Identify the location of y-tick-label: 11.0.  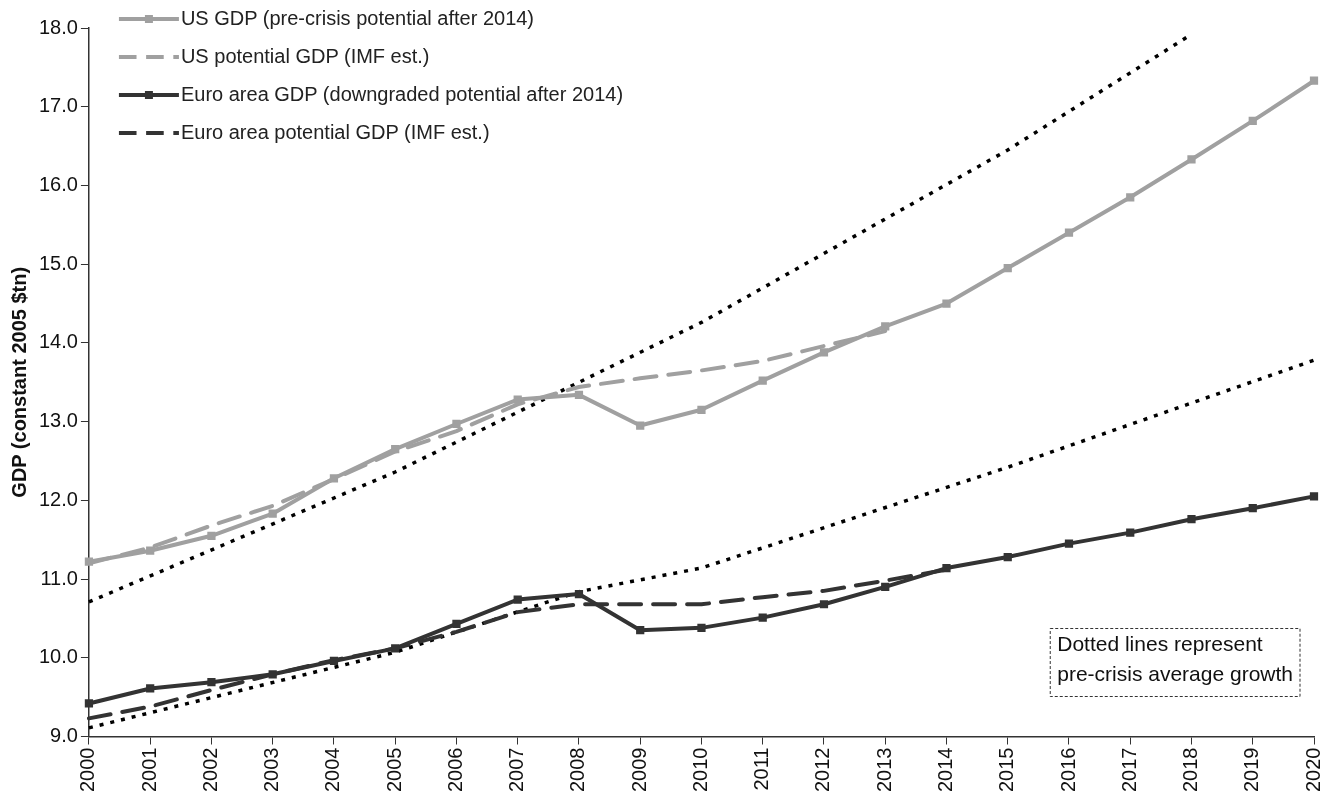
(59, 577).